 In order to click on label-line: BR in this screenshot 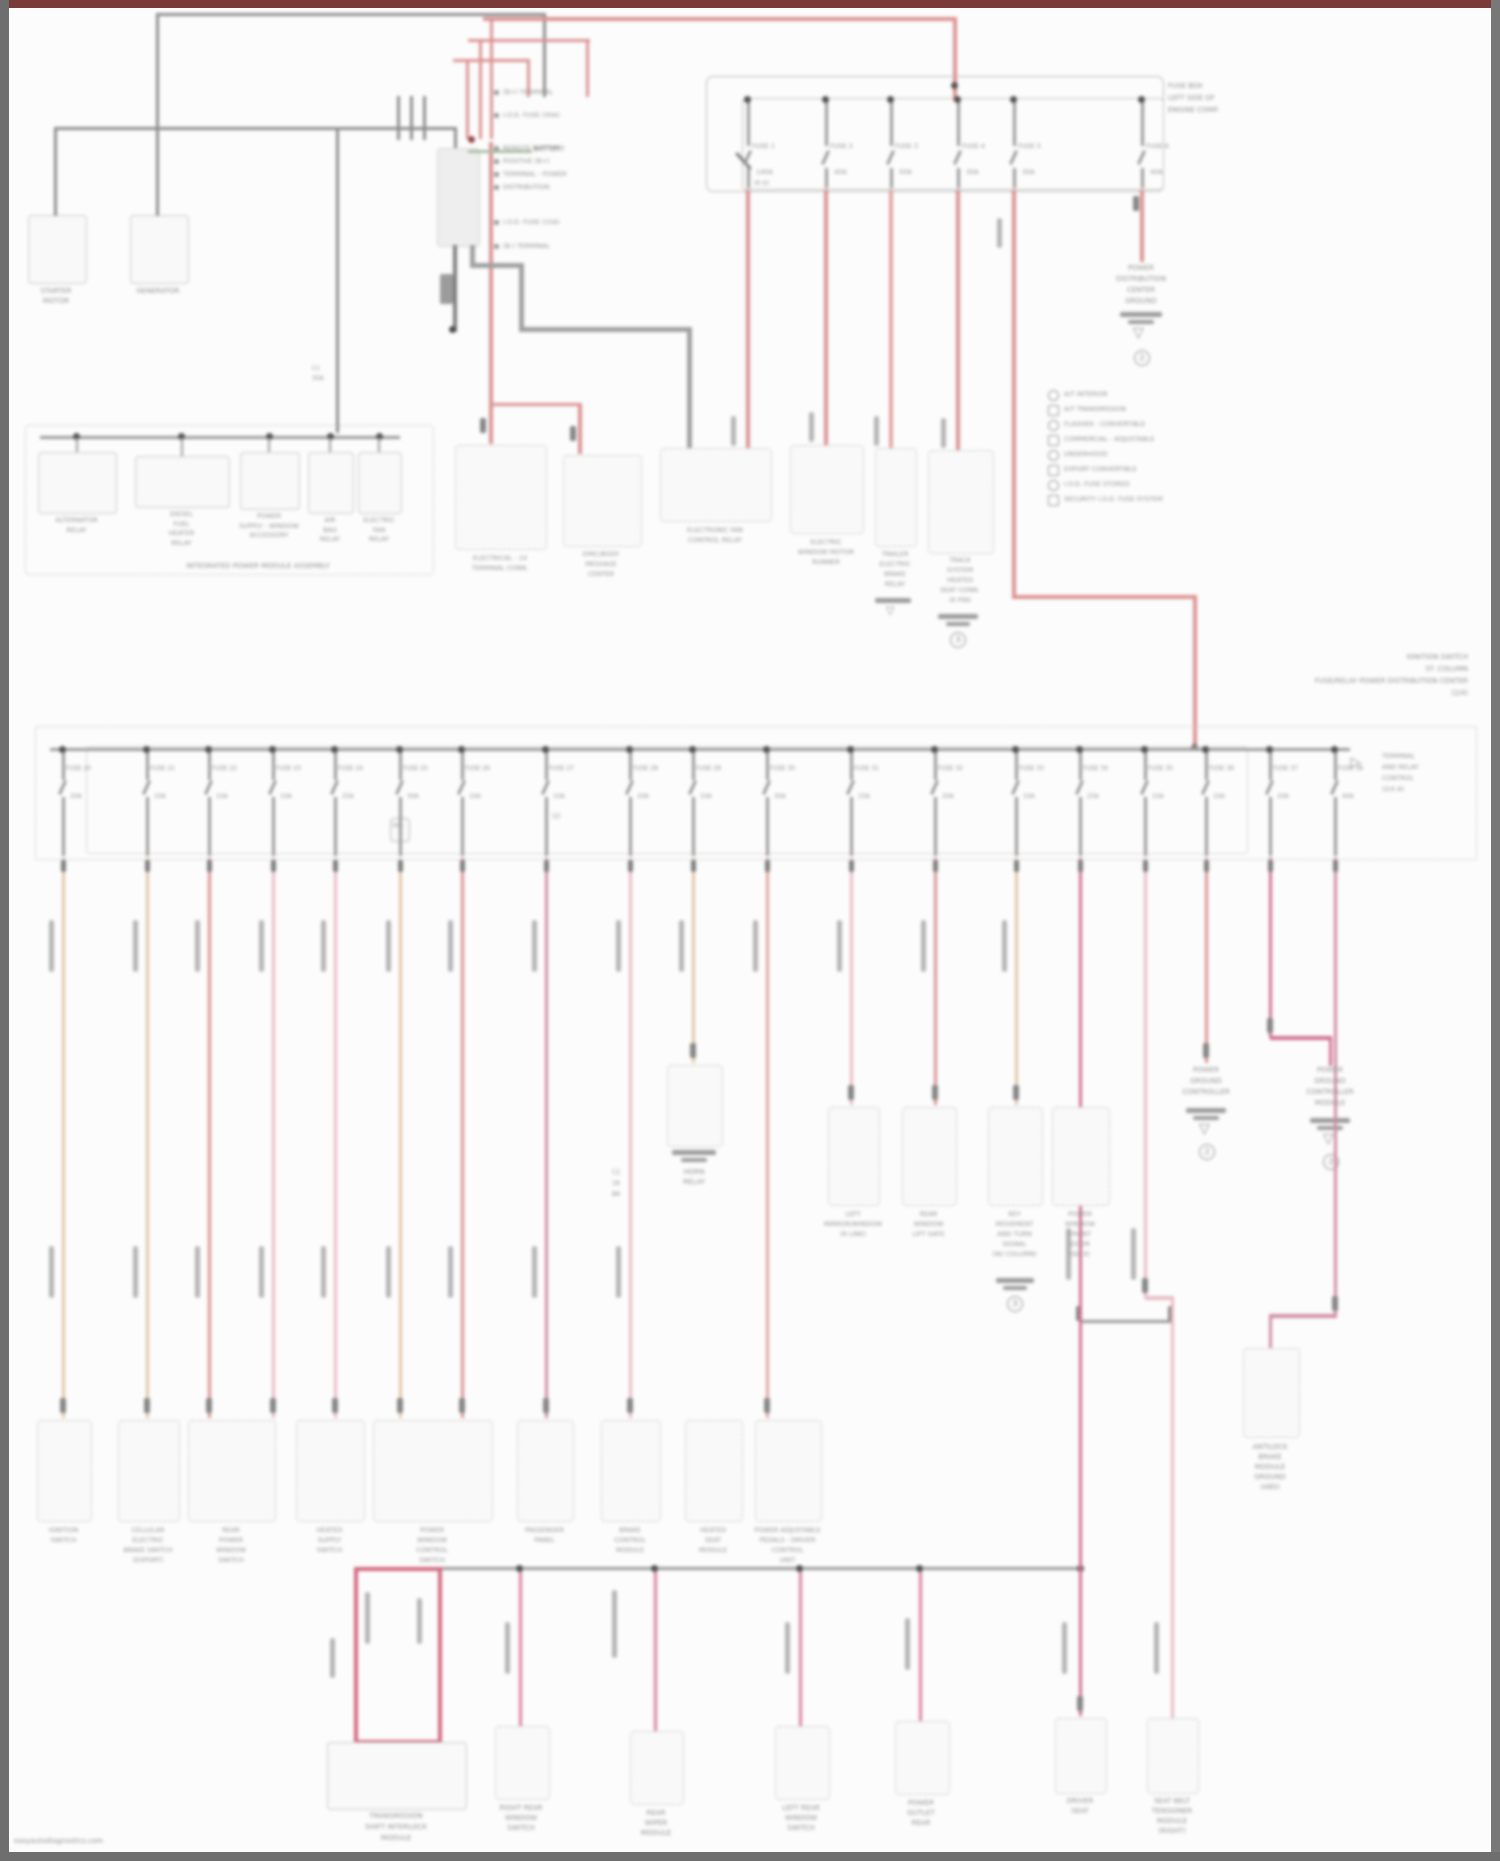, I will do `click(616, 1194)`.